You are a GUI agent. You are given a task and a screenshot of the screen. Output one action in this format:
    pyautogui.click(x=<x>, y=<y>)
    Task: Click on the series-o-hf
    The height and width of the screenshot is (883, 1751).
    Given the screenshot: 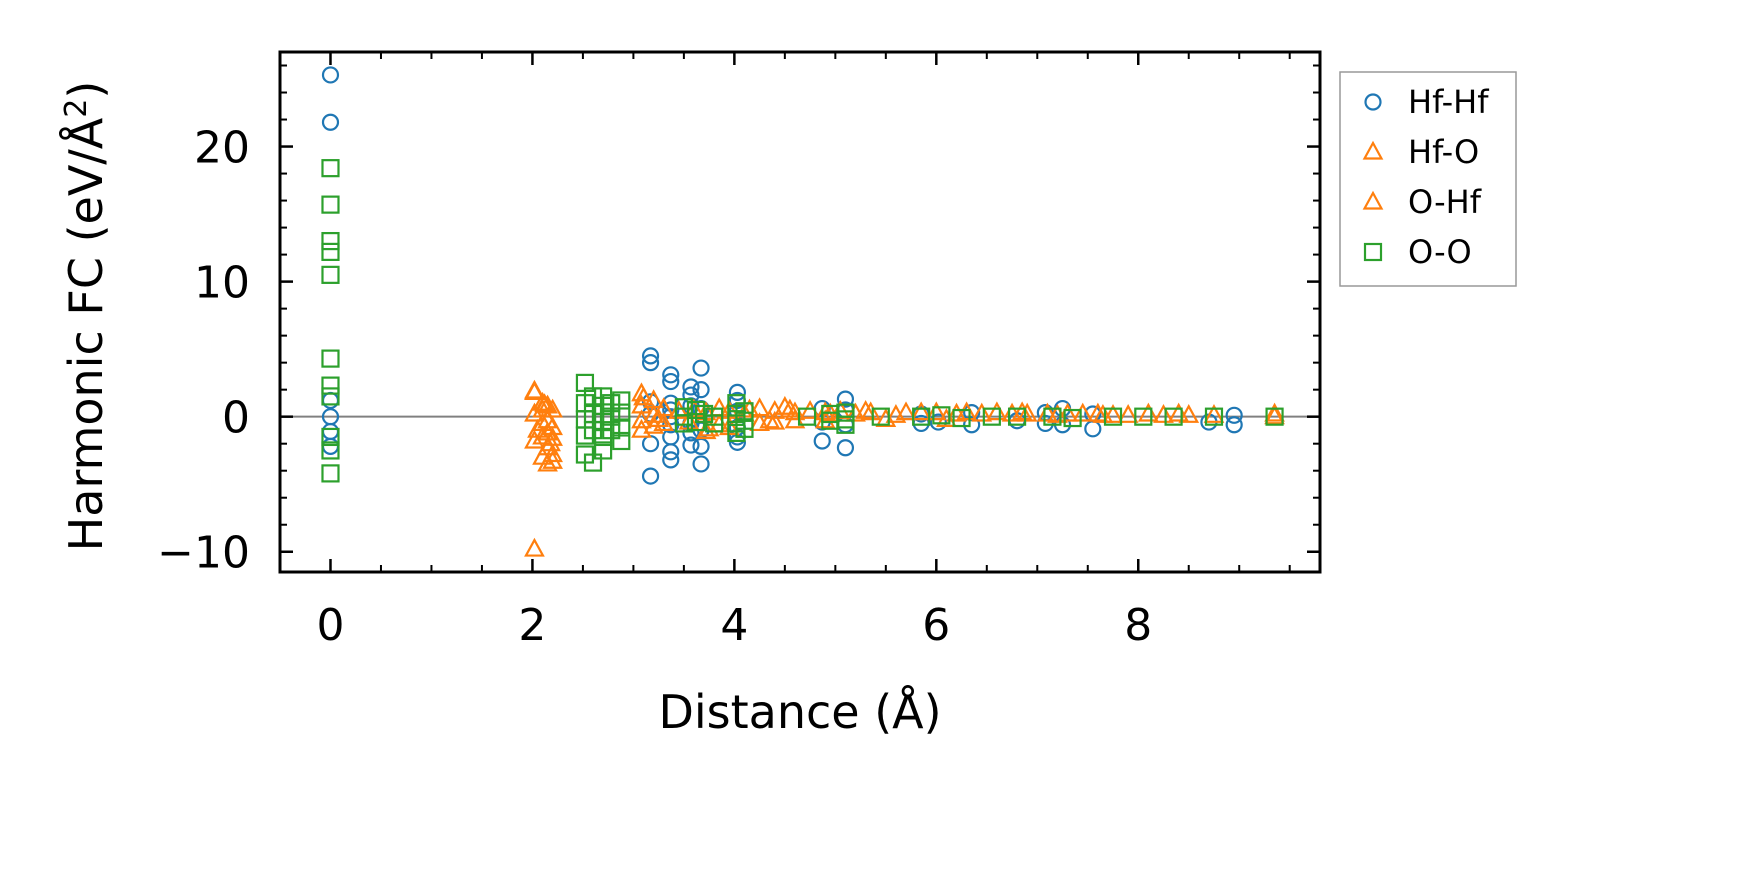 What is the action you would take?
    pyautogui.click(x=904, y=424)
    